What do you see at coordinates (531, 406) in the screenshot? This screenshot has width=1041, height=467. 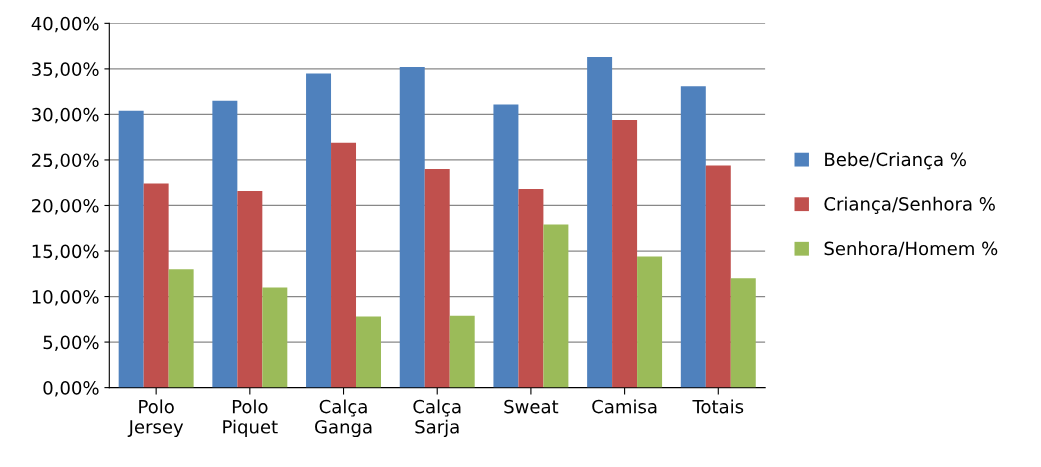 I see `x-tick-label: Sweat` at bounding box center [531, 406].